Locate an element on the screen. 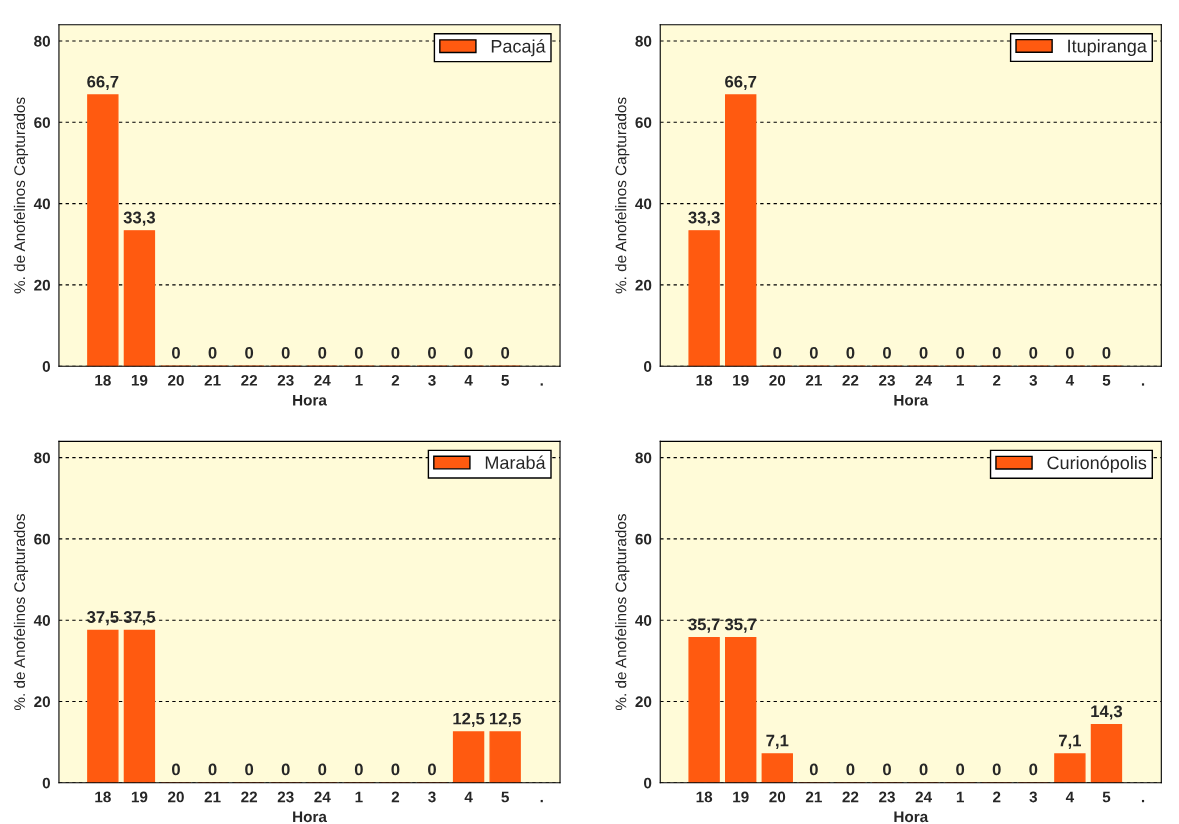 The image size is (1179, 824). text: 14,3 is located at coordinates (1107, 712).